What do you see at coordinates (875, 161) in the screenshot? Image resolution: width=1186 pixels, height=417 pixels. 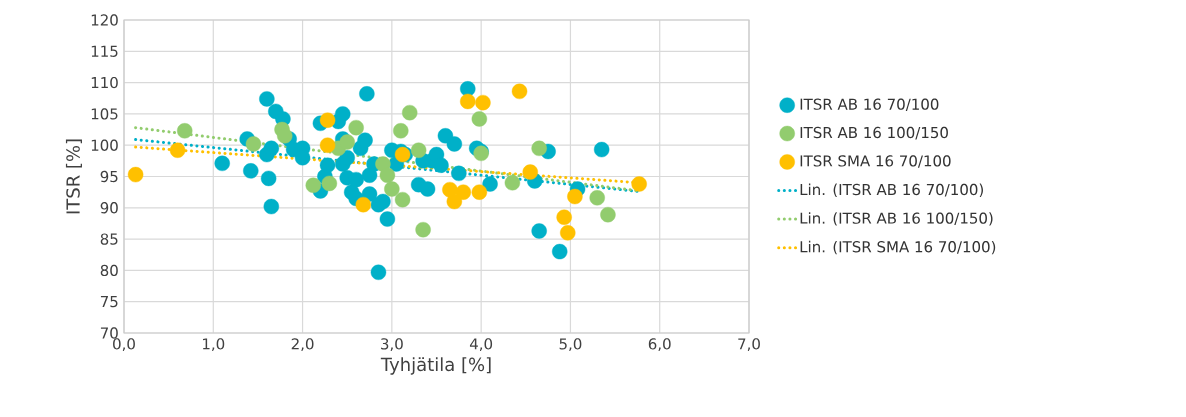 I see `legend-label: ITSR SMA 16 70/100` at bounding box center [875, 161].